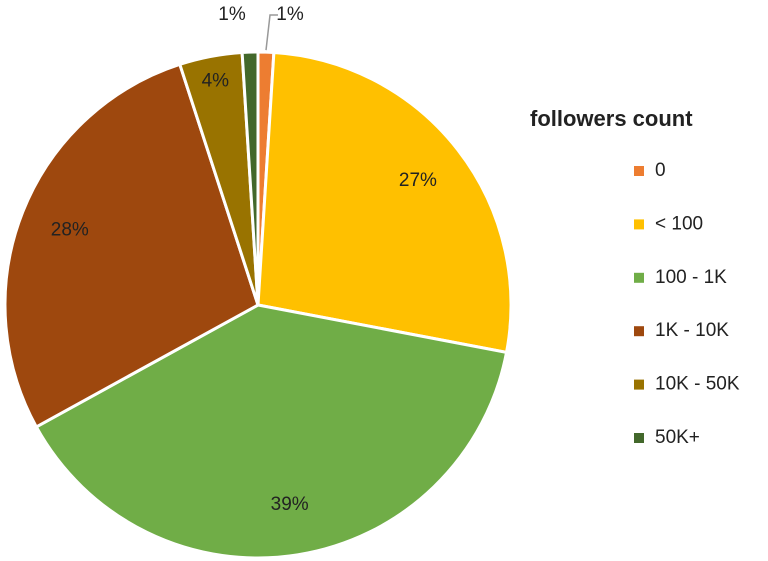 Image resolution: width=768 pixels, height=561 pixels. Describe the element at coordinates (418, 180) in the screenshot. I see `data-label: 27%` at that location.